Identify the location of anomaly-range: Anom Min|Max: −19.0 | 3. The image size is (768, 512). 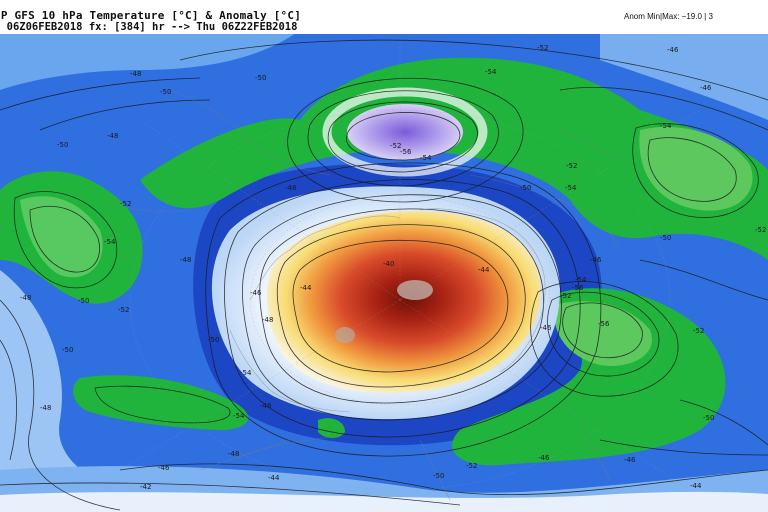
(668, 16).